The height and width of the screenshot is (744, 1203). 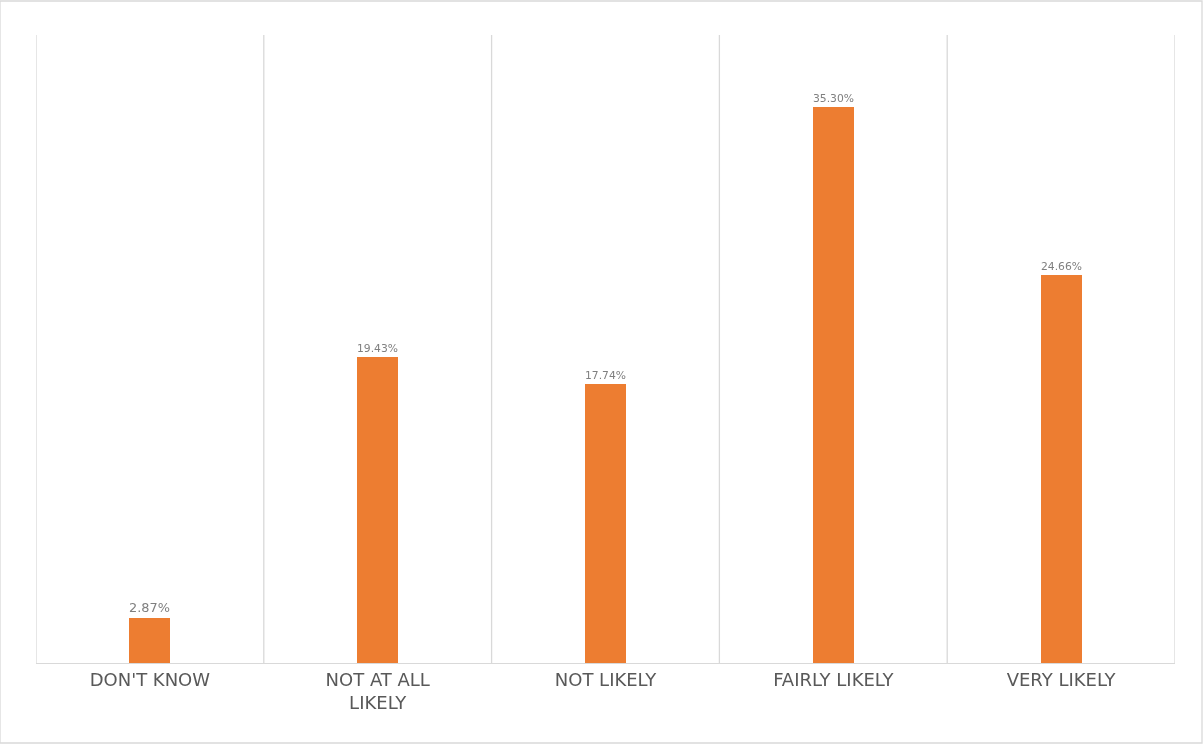 What do you see at coordinates (605, 375) in the screenshot?
I see `data-label: 17.74%` at bounding box center [605, 375].